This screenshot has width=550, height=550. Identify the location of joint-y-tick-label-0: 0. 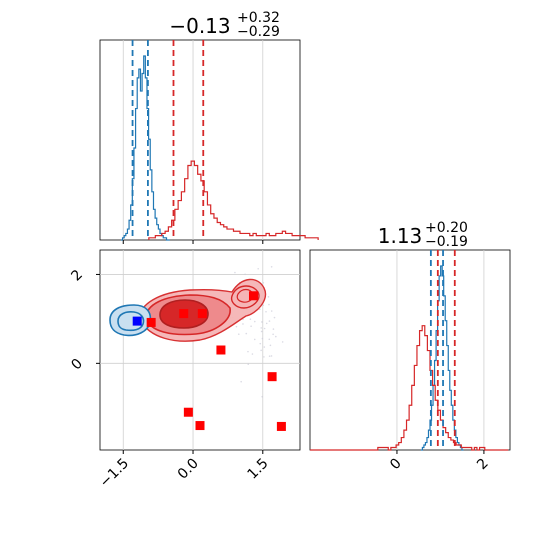
(77, 365).